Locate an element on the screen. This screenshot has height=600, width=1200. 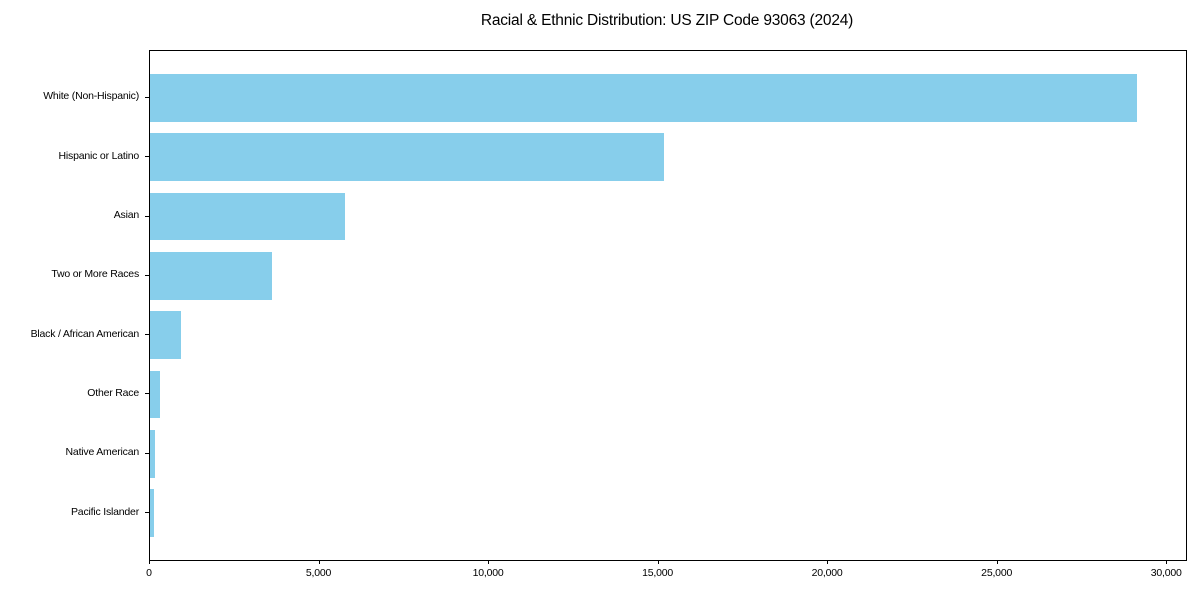
x-tick-label: 15,000 is located at coordinates (658, 573).